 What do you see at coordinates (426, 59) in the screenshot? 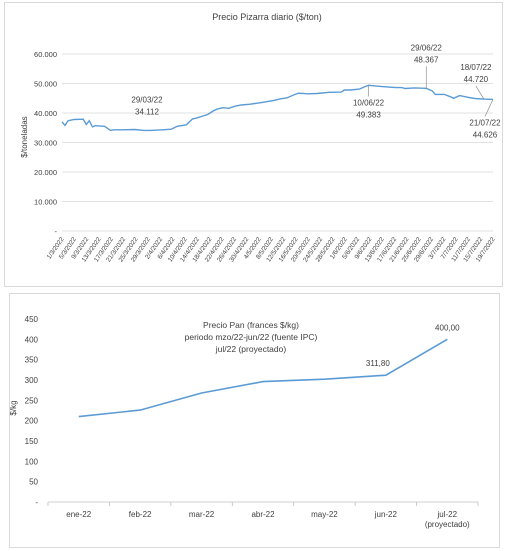
I see `annotation-value: 48.367` at bounding box center [426, 59].